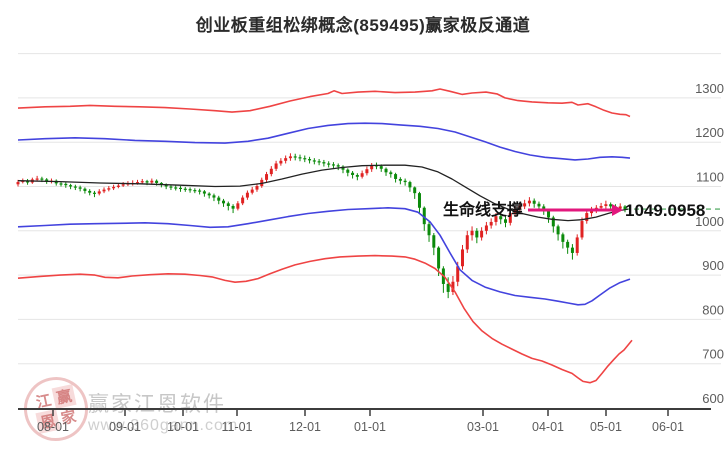 Image resolution: width=726 pixels, height=450 pixels. What do you see at coordinates (183, 427) in the screenshot?
I see `x-tick-label: 10-01` at bounding box center [183, 427].